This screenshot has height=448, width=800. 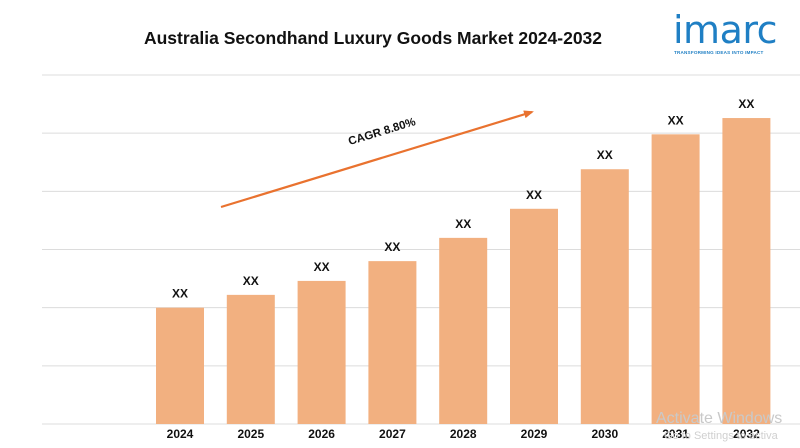 What do you see at coordinates (604, 296) in the screenshot?
I see `bar-2030` at bounding box center [604, 296].